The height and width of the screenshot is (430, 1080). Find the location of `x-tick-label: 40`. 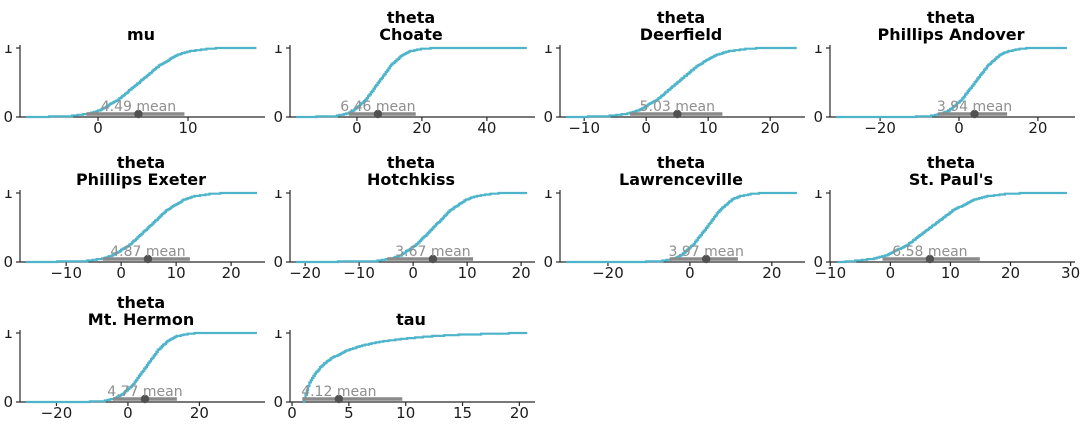

x-tick-label: 40 is located at coordinates (486, 128).